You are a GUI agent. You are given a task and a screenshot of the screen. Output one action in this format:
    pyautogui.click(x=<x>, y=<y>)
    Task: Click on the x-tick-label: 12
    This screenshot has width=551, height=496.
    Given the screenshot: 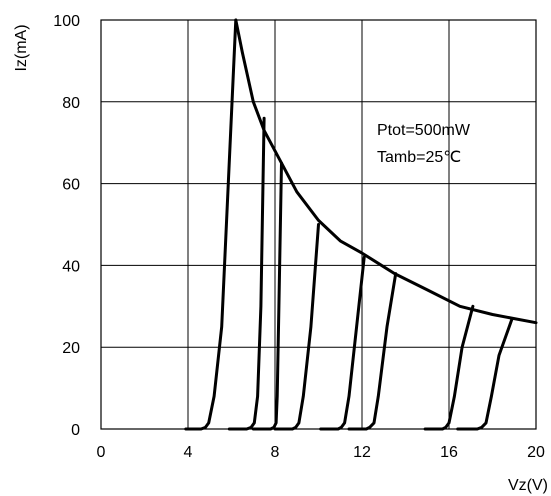 What is the action you would take?
    pyautogui.click(x=362, y=452)
    